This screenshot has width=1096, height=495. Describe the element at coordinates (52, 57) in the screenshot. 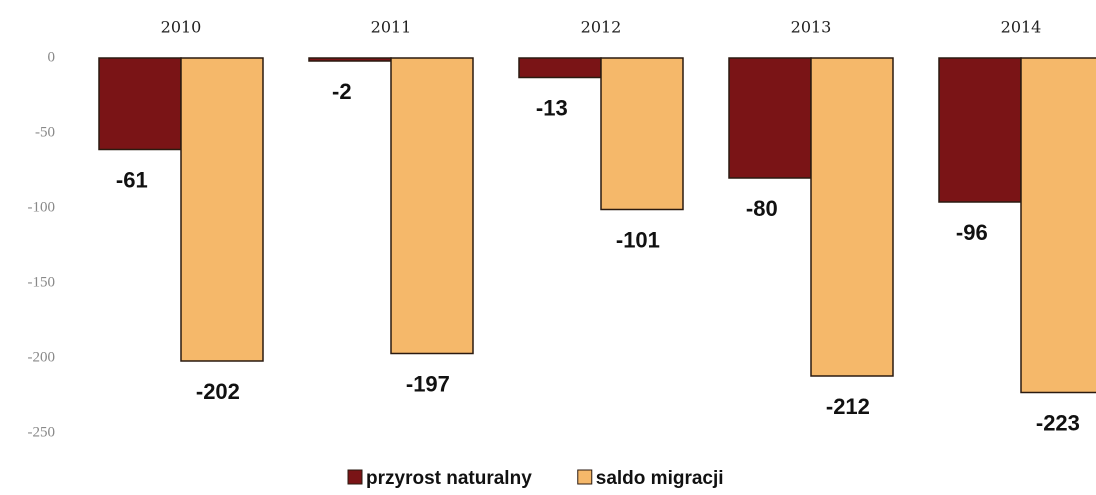

I see `y-tick-label: 0` at that location.